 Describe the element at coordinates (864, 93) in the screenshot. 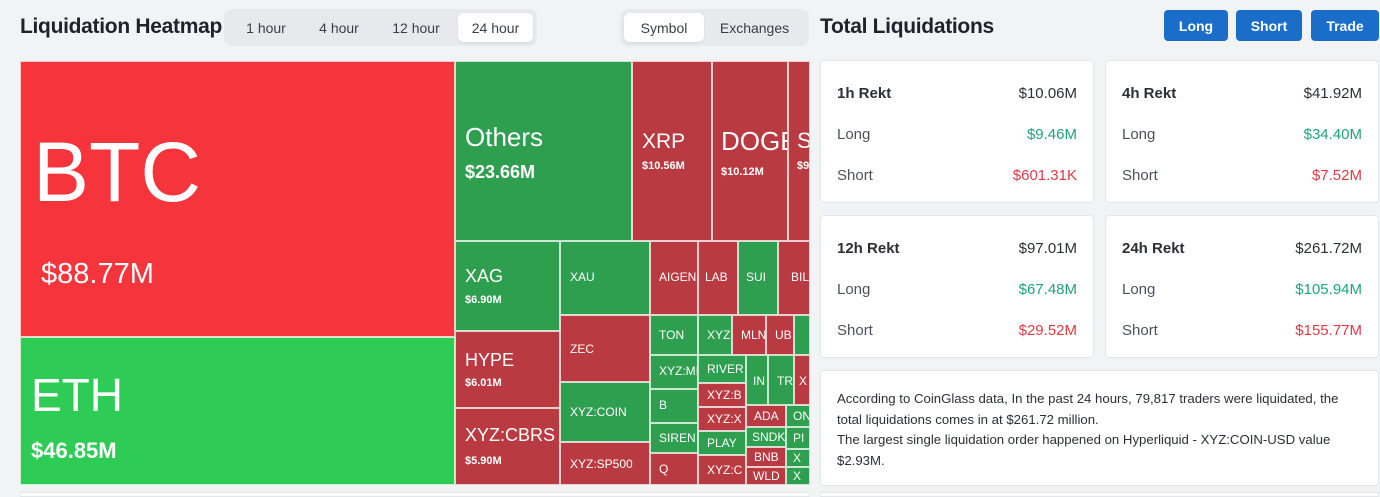

I see `card-label: 1h Rekt` at that location.